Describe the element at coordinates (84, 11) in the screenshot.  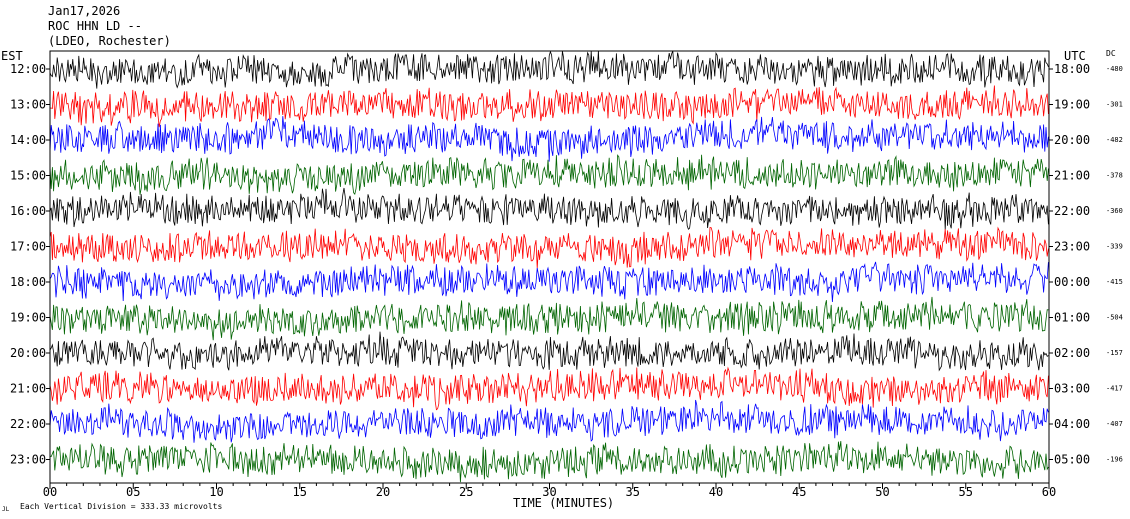
I see `header-date: Jan17,2026` at that location.